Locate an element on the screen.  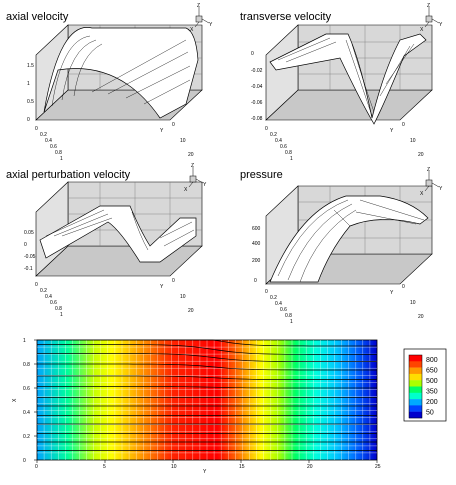
z-tick: 0.05 is located at coordinates (29, 233).